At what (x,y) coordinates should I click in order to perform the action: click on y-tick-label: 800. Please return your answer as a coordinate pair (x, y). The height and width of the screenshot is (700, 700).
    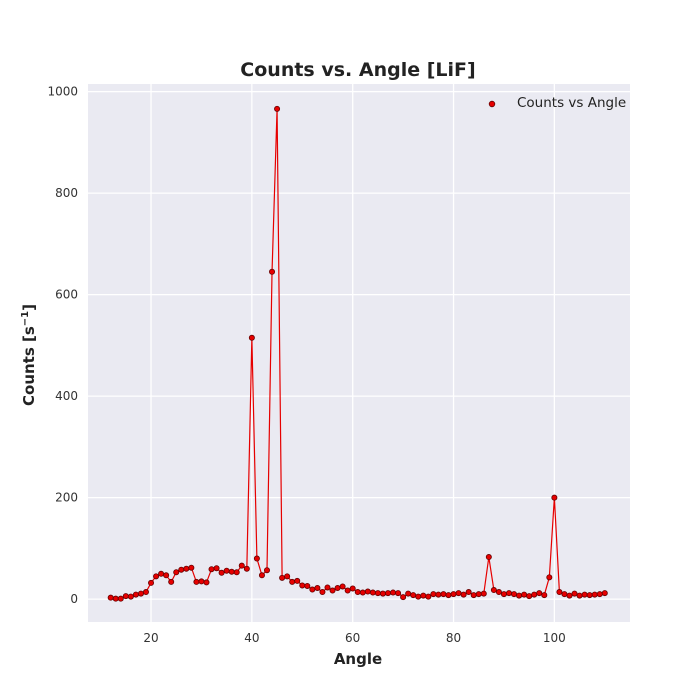
    Looking at the image, I should click on (66, 193).